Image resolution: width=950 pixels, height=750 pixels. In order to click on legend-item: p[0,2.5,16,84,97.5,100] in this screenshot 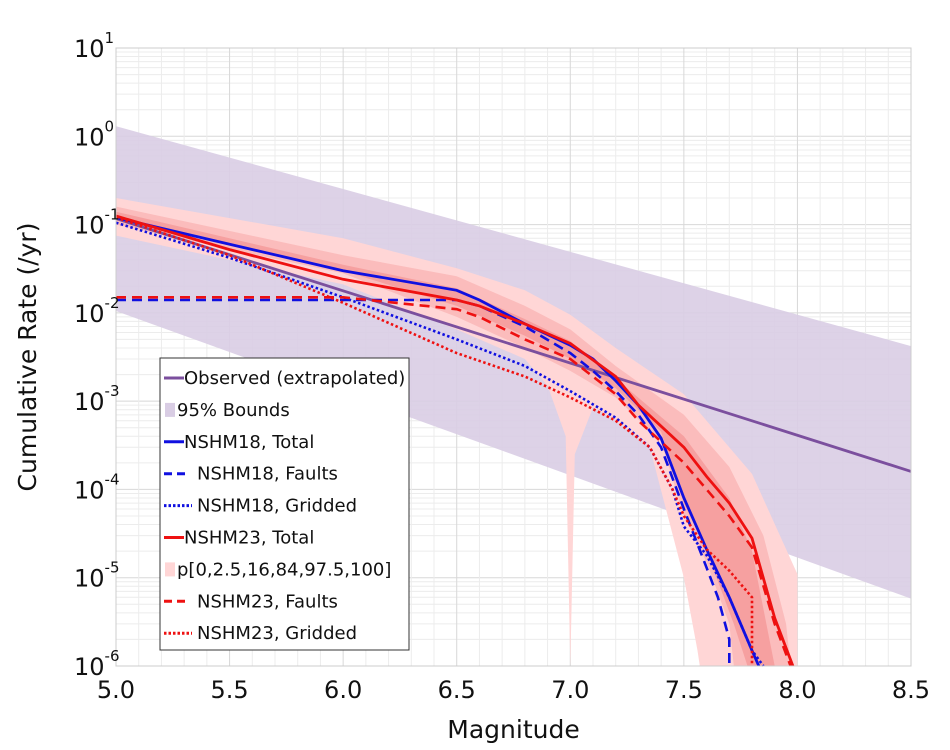, I will do `click(278, 569)`.